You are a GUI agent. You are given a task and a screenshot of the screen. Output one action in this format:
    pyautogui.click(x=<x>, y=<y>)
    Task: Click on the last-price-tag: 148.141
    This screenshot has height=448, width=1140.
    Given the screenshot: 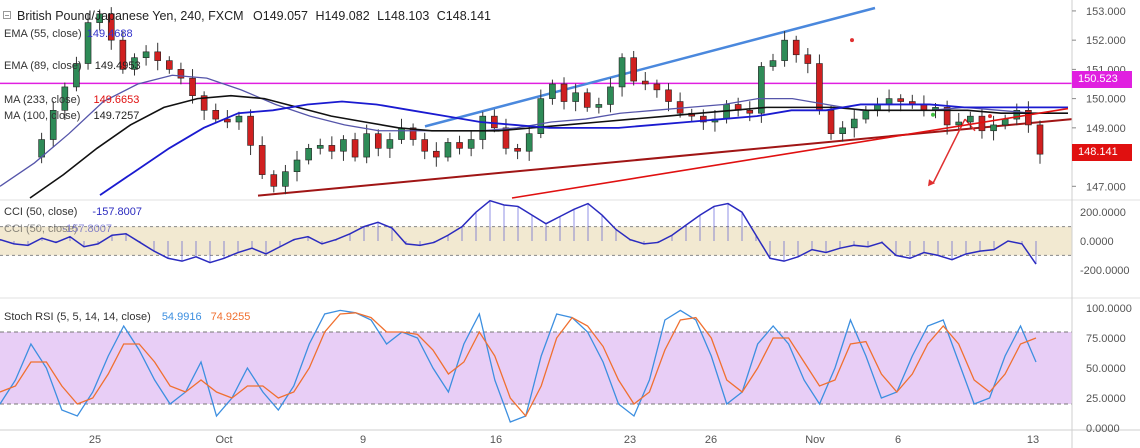 What is the action you would take?
    pyautogui.click(x=1102, y=152)
    